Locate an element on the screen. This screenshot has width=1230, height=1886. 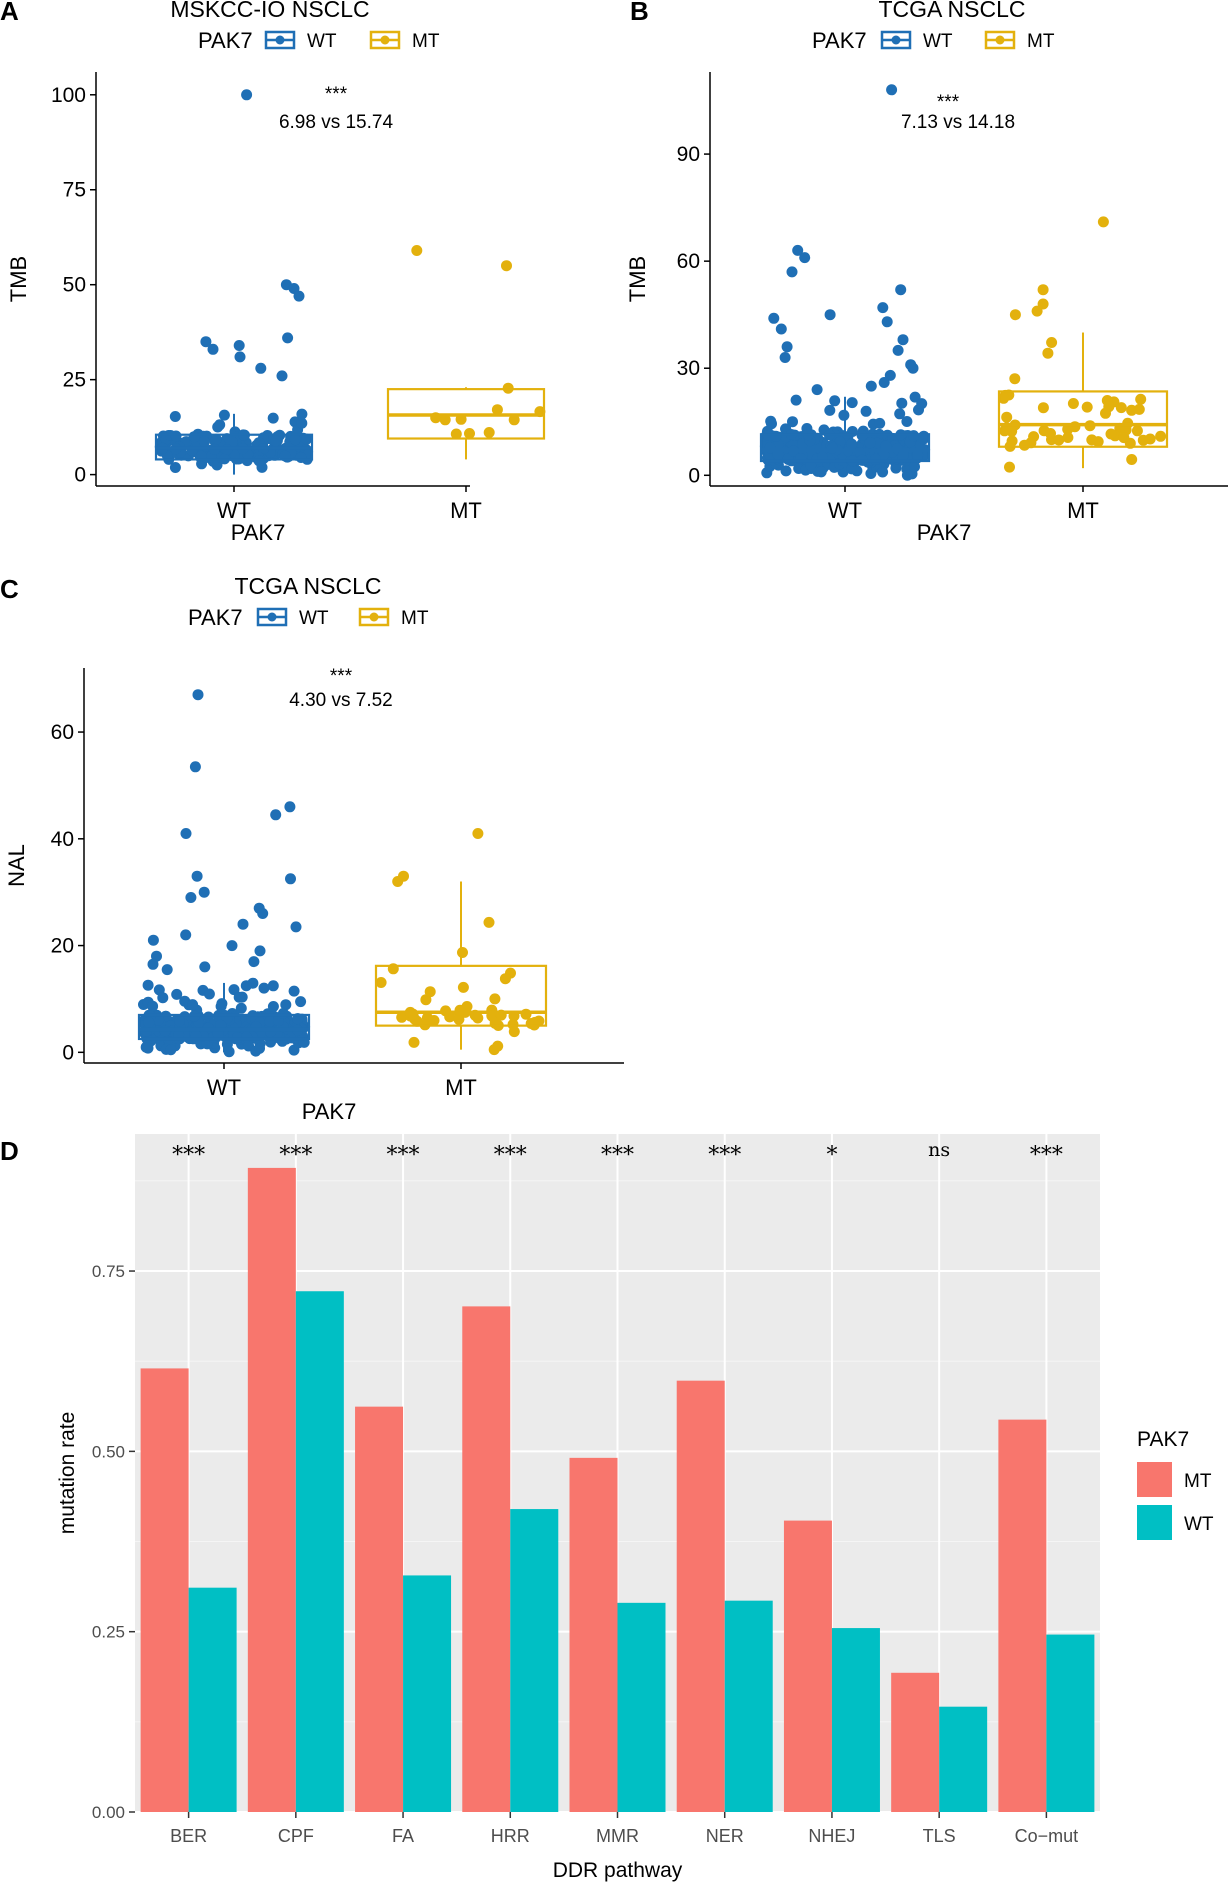
y-tick-label: 25 is located at coordinates (74, 380).